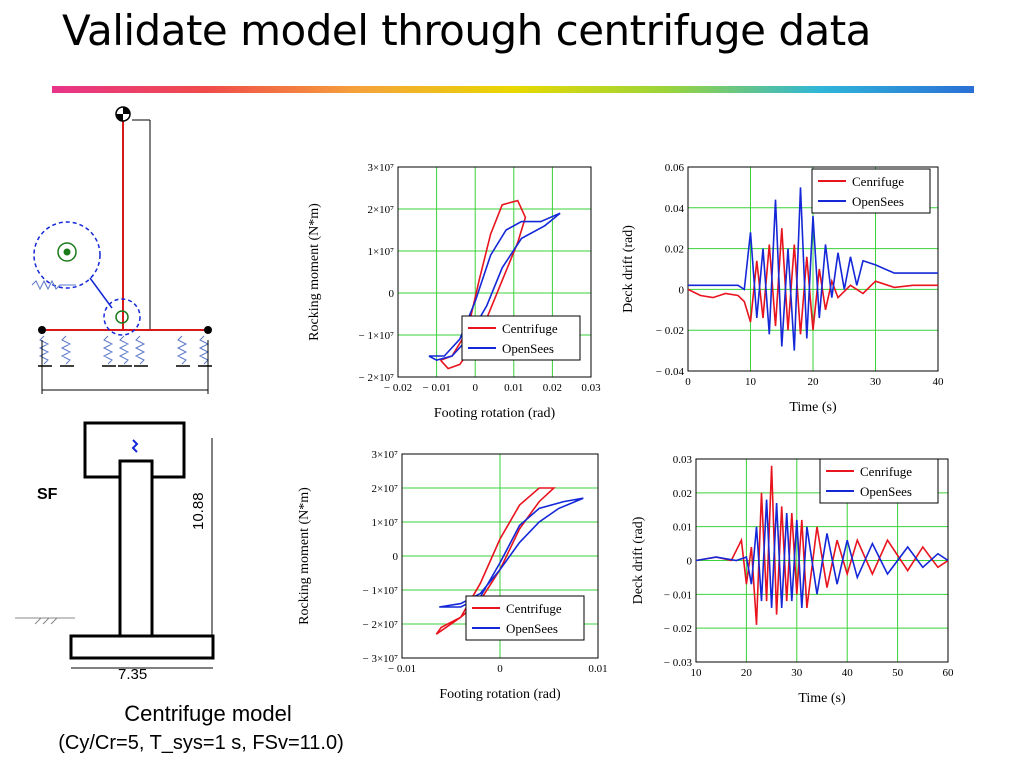  What do you see at coordinates (201, 743) in the screenshot?
I see `caption-parameters: (Cy/Cr=5, T_sys=1 s, FSv=11.0)` at bounding box center [201, 743].